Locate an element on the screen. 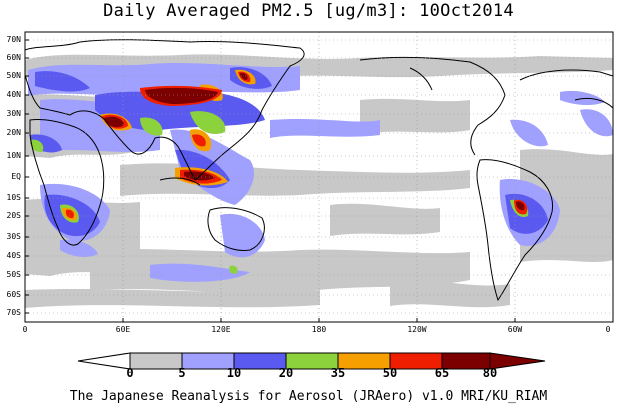 The image size is (617, 410). lon-label: 180 is located at coordinates (319, 329).